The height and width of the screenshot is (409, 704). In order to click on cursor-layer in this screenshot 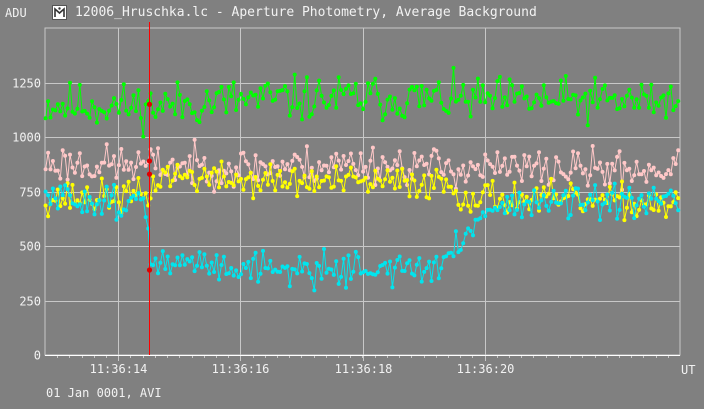, I will do `click(149, 188)`.